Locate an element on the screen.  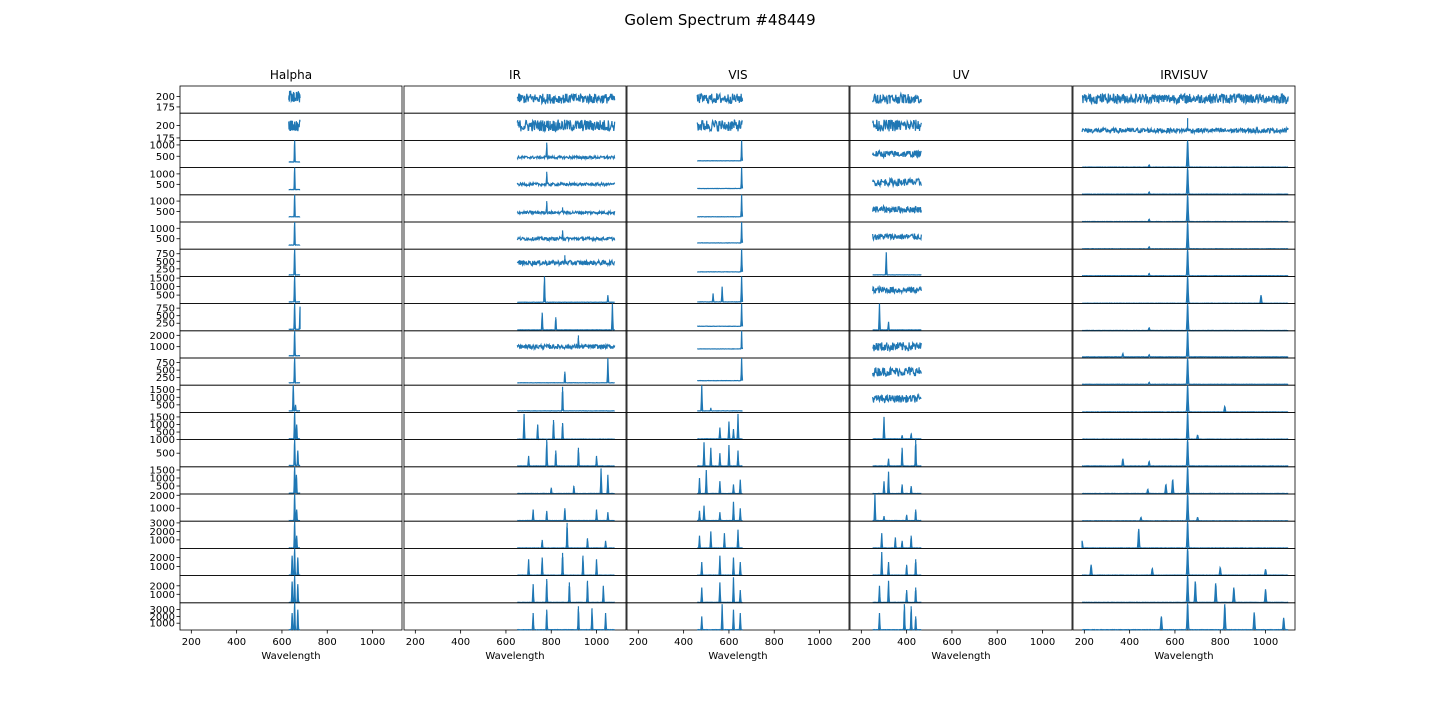
column-title: IR is located at coordinates (515, 75).